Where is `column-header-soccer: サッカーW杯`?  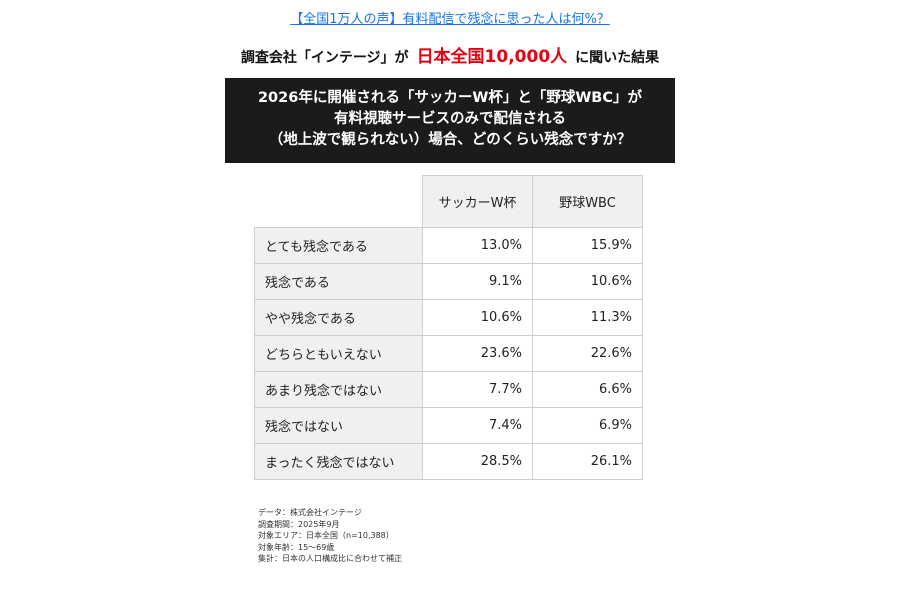 column-header-soccer: サッカーW杯 is located at coordinates (477, 201).